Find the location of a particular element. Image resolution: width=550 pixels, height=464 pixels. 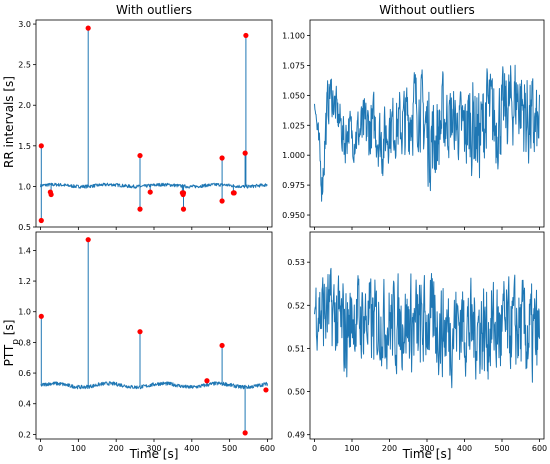

y-tick-label: 0.975 is located at coordinates (293, 185).